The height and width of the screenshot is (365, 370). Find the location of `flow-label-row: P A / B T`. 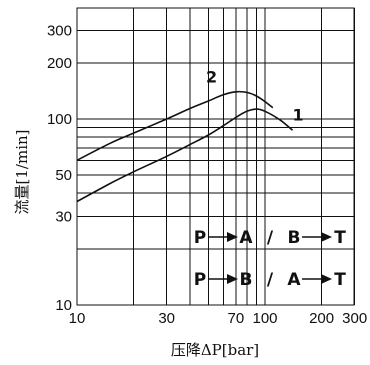

flow-label-row: P A / B T is located at coordinates (270, 238).